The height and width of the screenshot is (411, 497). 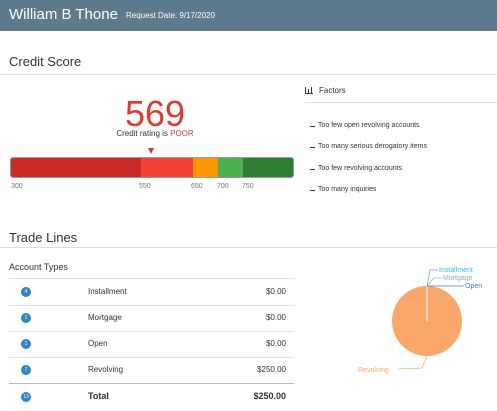 I want to click on credit-rating: Credit rating is POOR, so click(x=155, y=133).